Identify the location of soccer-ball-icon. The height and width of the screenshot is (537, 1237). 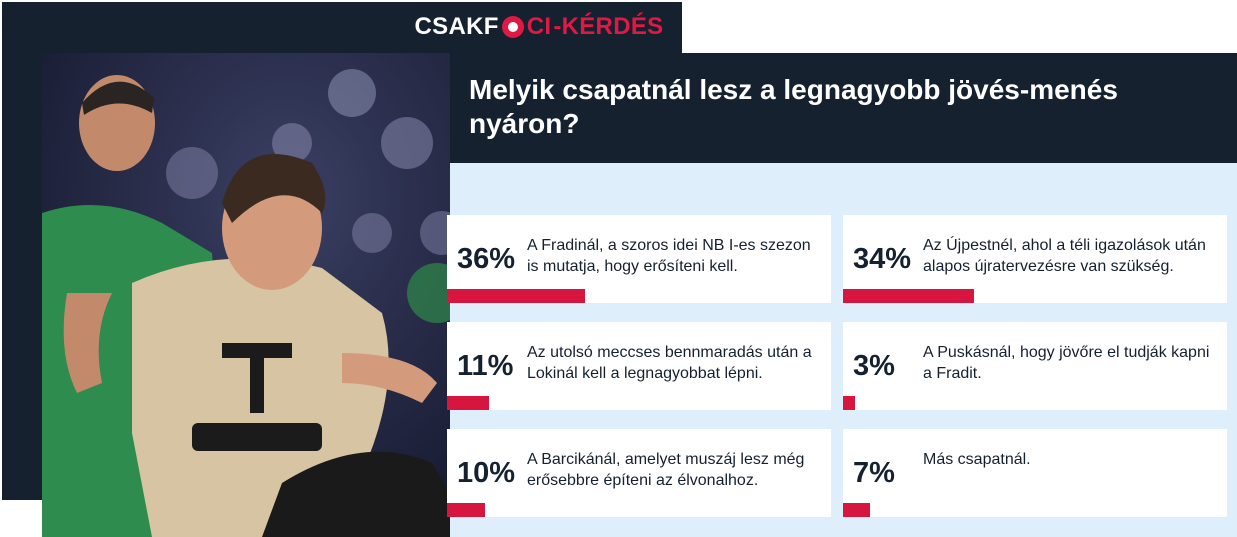
(512, 27).